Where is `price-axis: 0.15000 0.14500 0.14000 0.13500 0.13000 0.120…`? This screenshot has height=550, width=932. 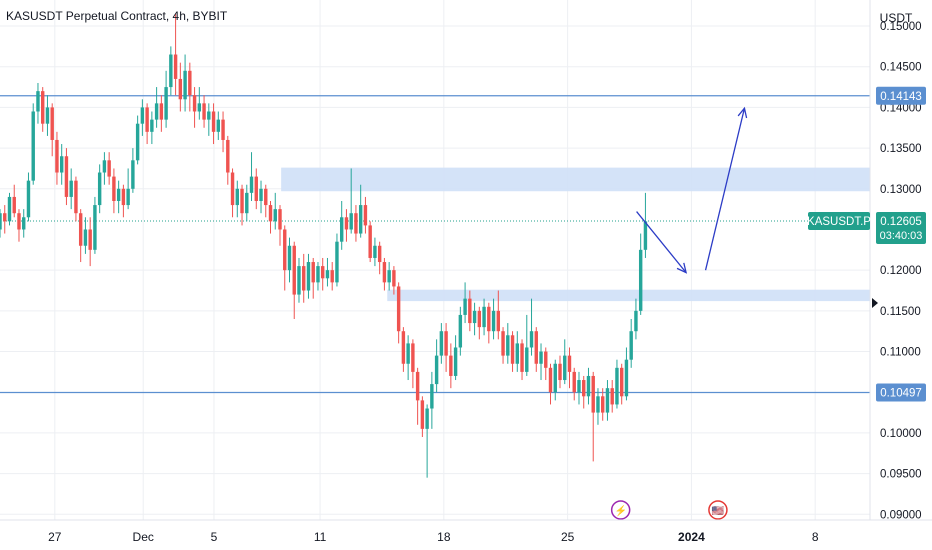
price-axis: 0.15000 0.14500 0.14000 0.13500 0.13000 0.120… is located at coordinates (901, 271).